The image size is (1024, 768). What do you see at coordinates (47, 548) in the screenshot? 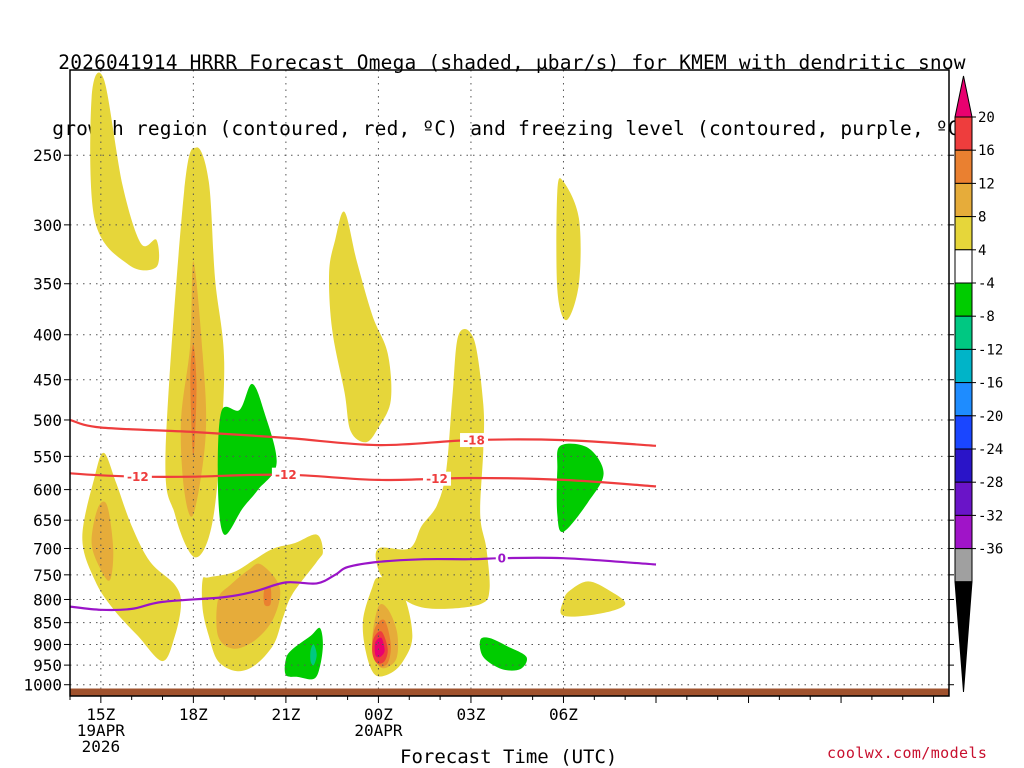
I see `y-tick-label: 700` at bounding box center [47, 548].